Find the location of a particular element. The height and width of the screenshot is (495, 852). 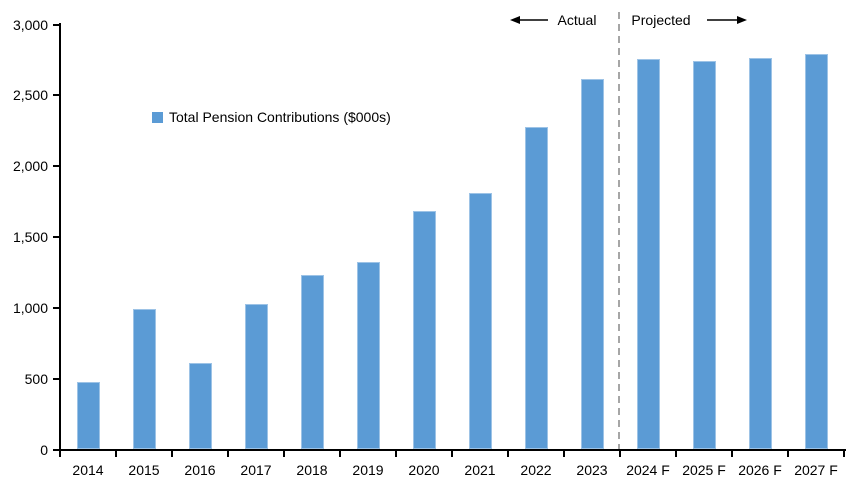

bar-2020 is located at coordinates (424, 330).